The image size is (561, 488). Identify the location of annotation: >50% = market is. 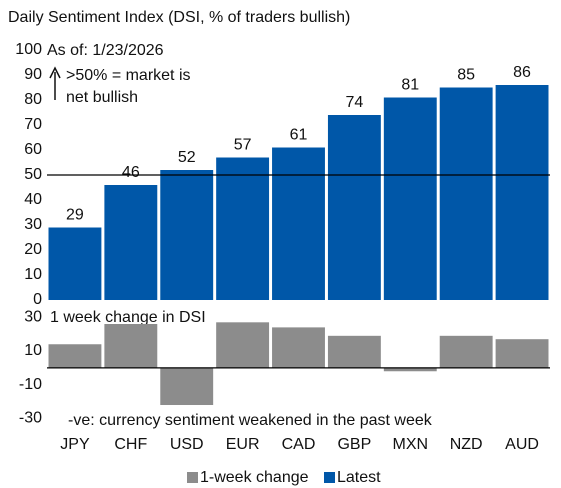
(128, 75).